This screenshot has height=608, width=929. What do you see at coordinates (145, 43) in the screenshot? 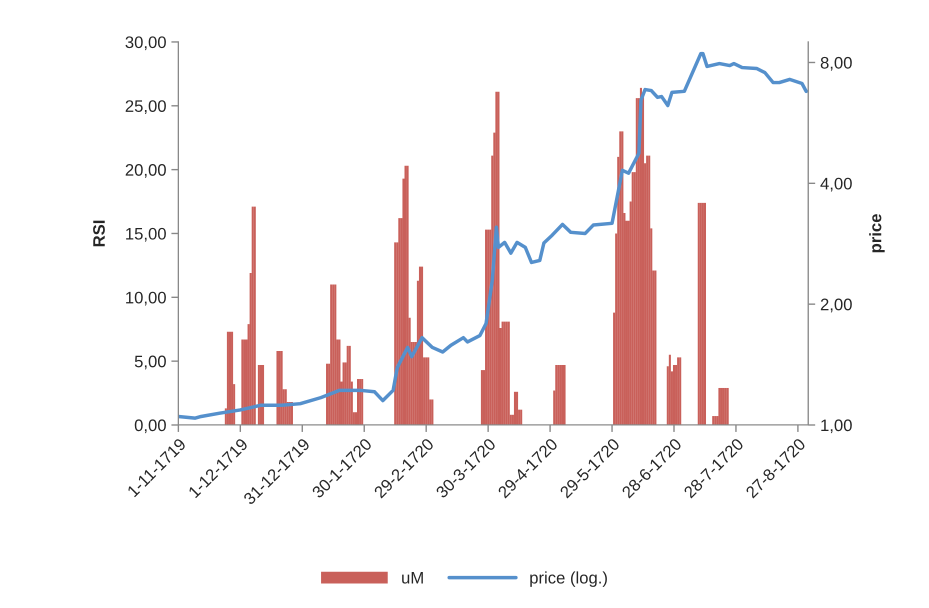
I see `y-tick-label: 30,00` at bounding box center [145, 43].